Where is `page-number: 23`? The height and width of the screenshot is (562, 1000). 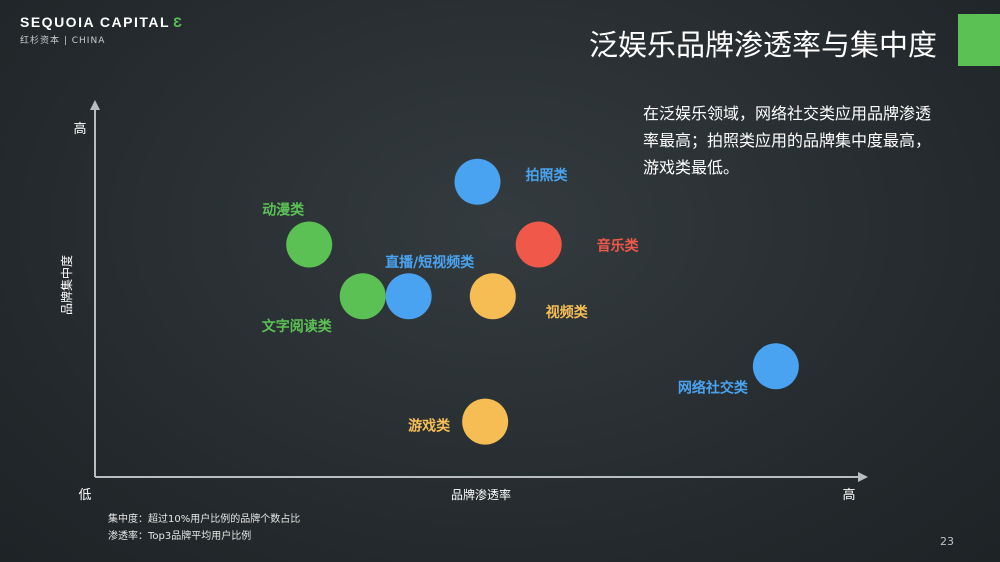 page-number: 23 is located at coordinates (947, 541).